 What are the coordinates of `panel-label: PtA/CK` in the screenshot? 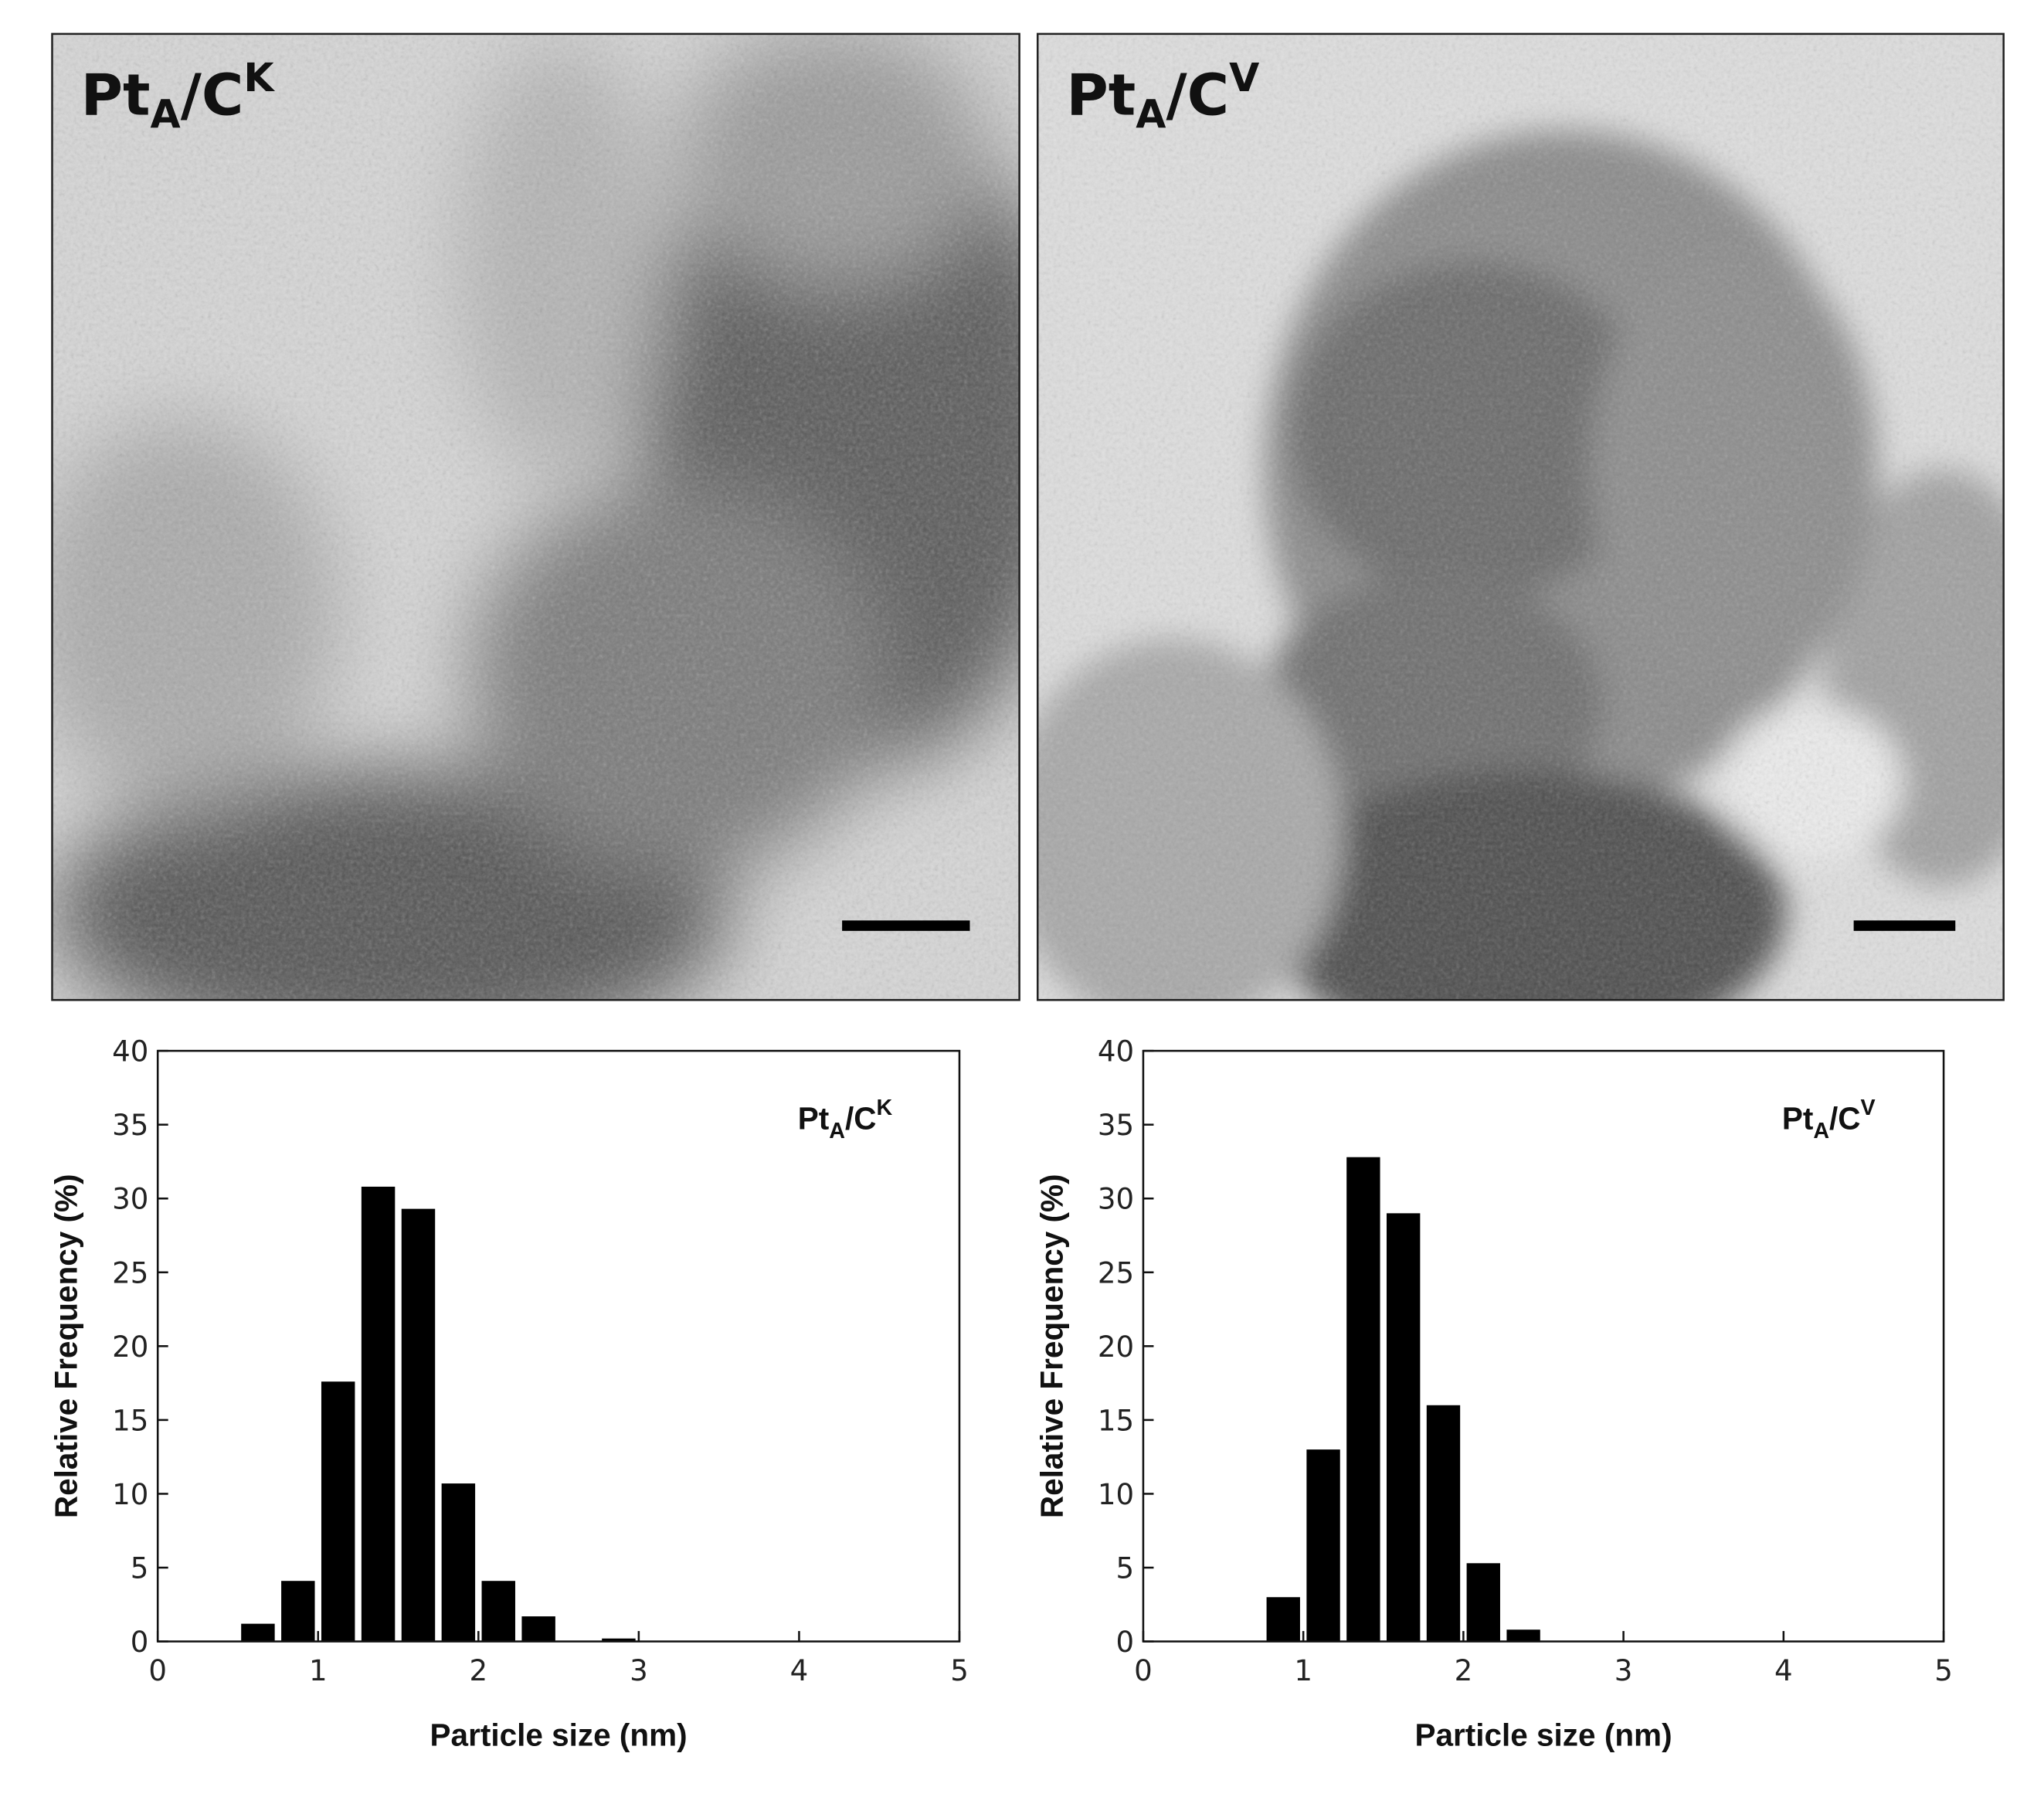 It's located at (178, 96).